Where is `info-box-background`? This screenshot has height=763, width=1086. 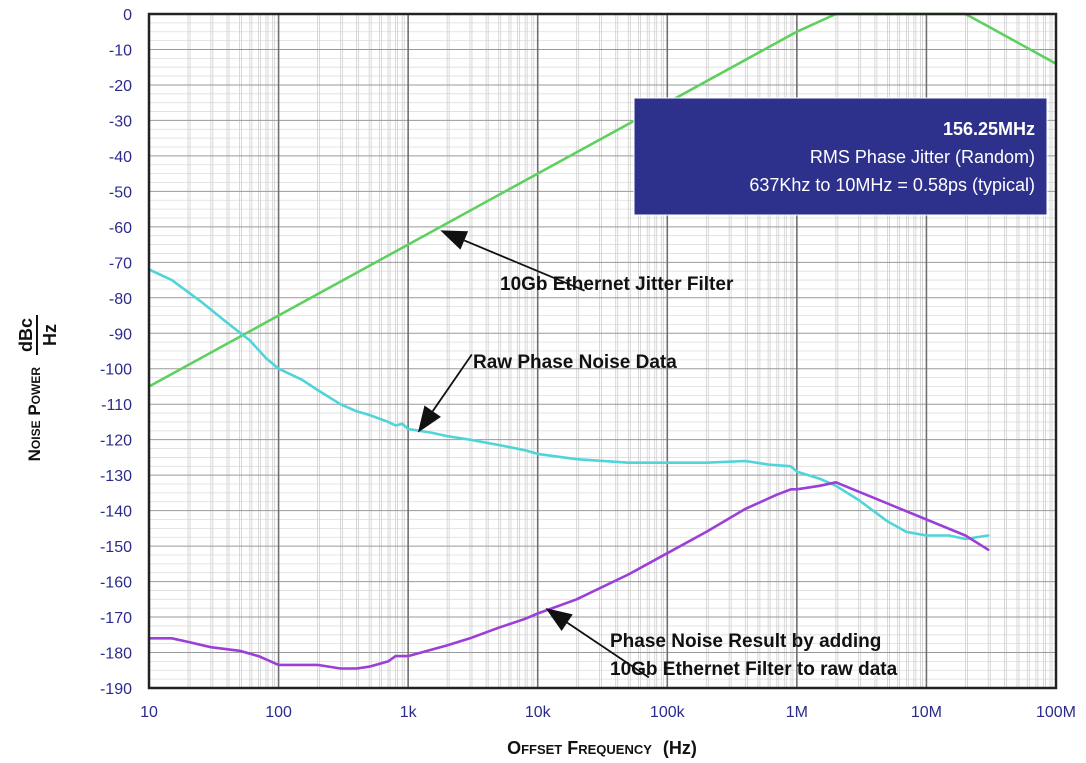 info-box-background is located at coordinates (840, 156).